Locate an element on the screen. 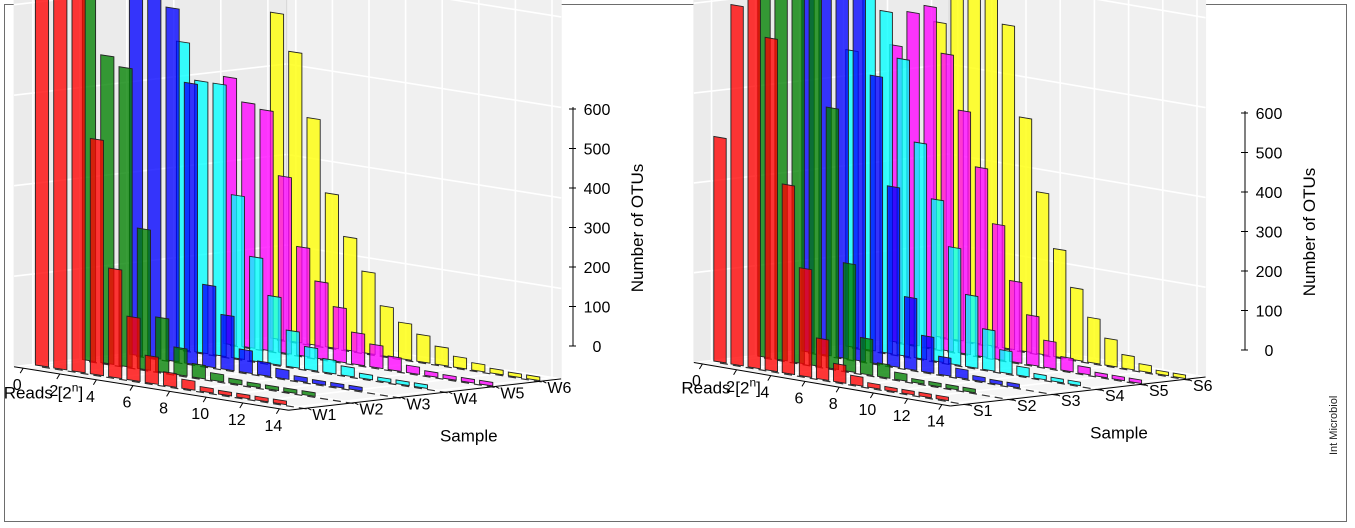  sample-tick-label: W1 is located at coordinates (324, 415).